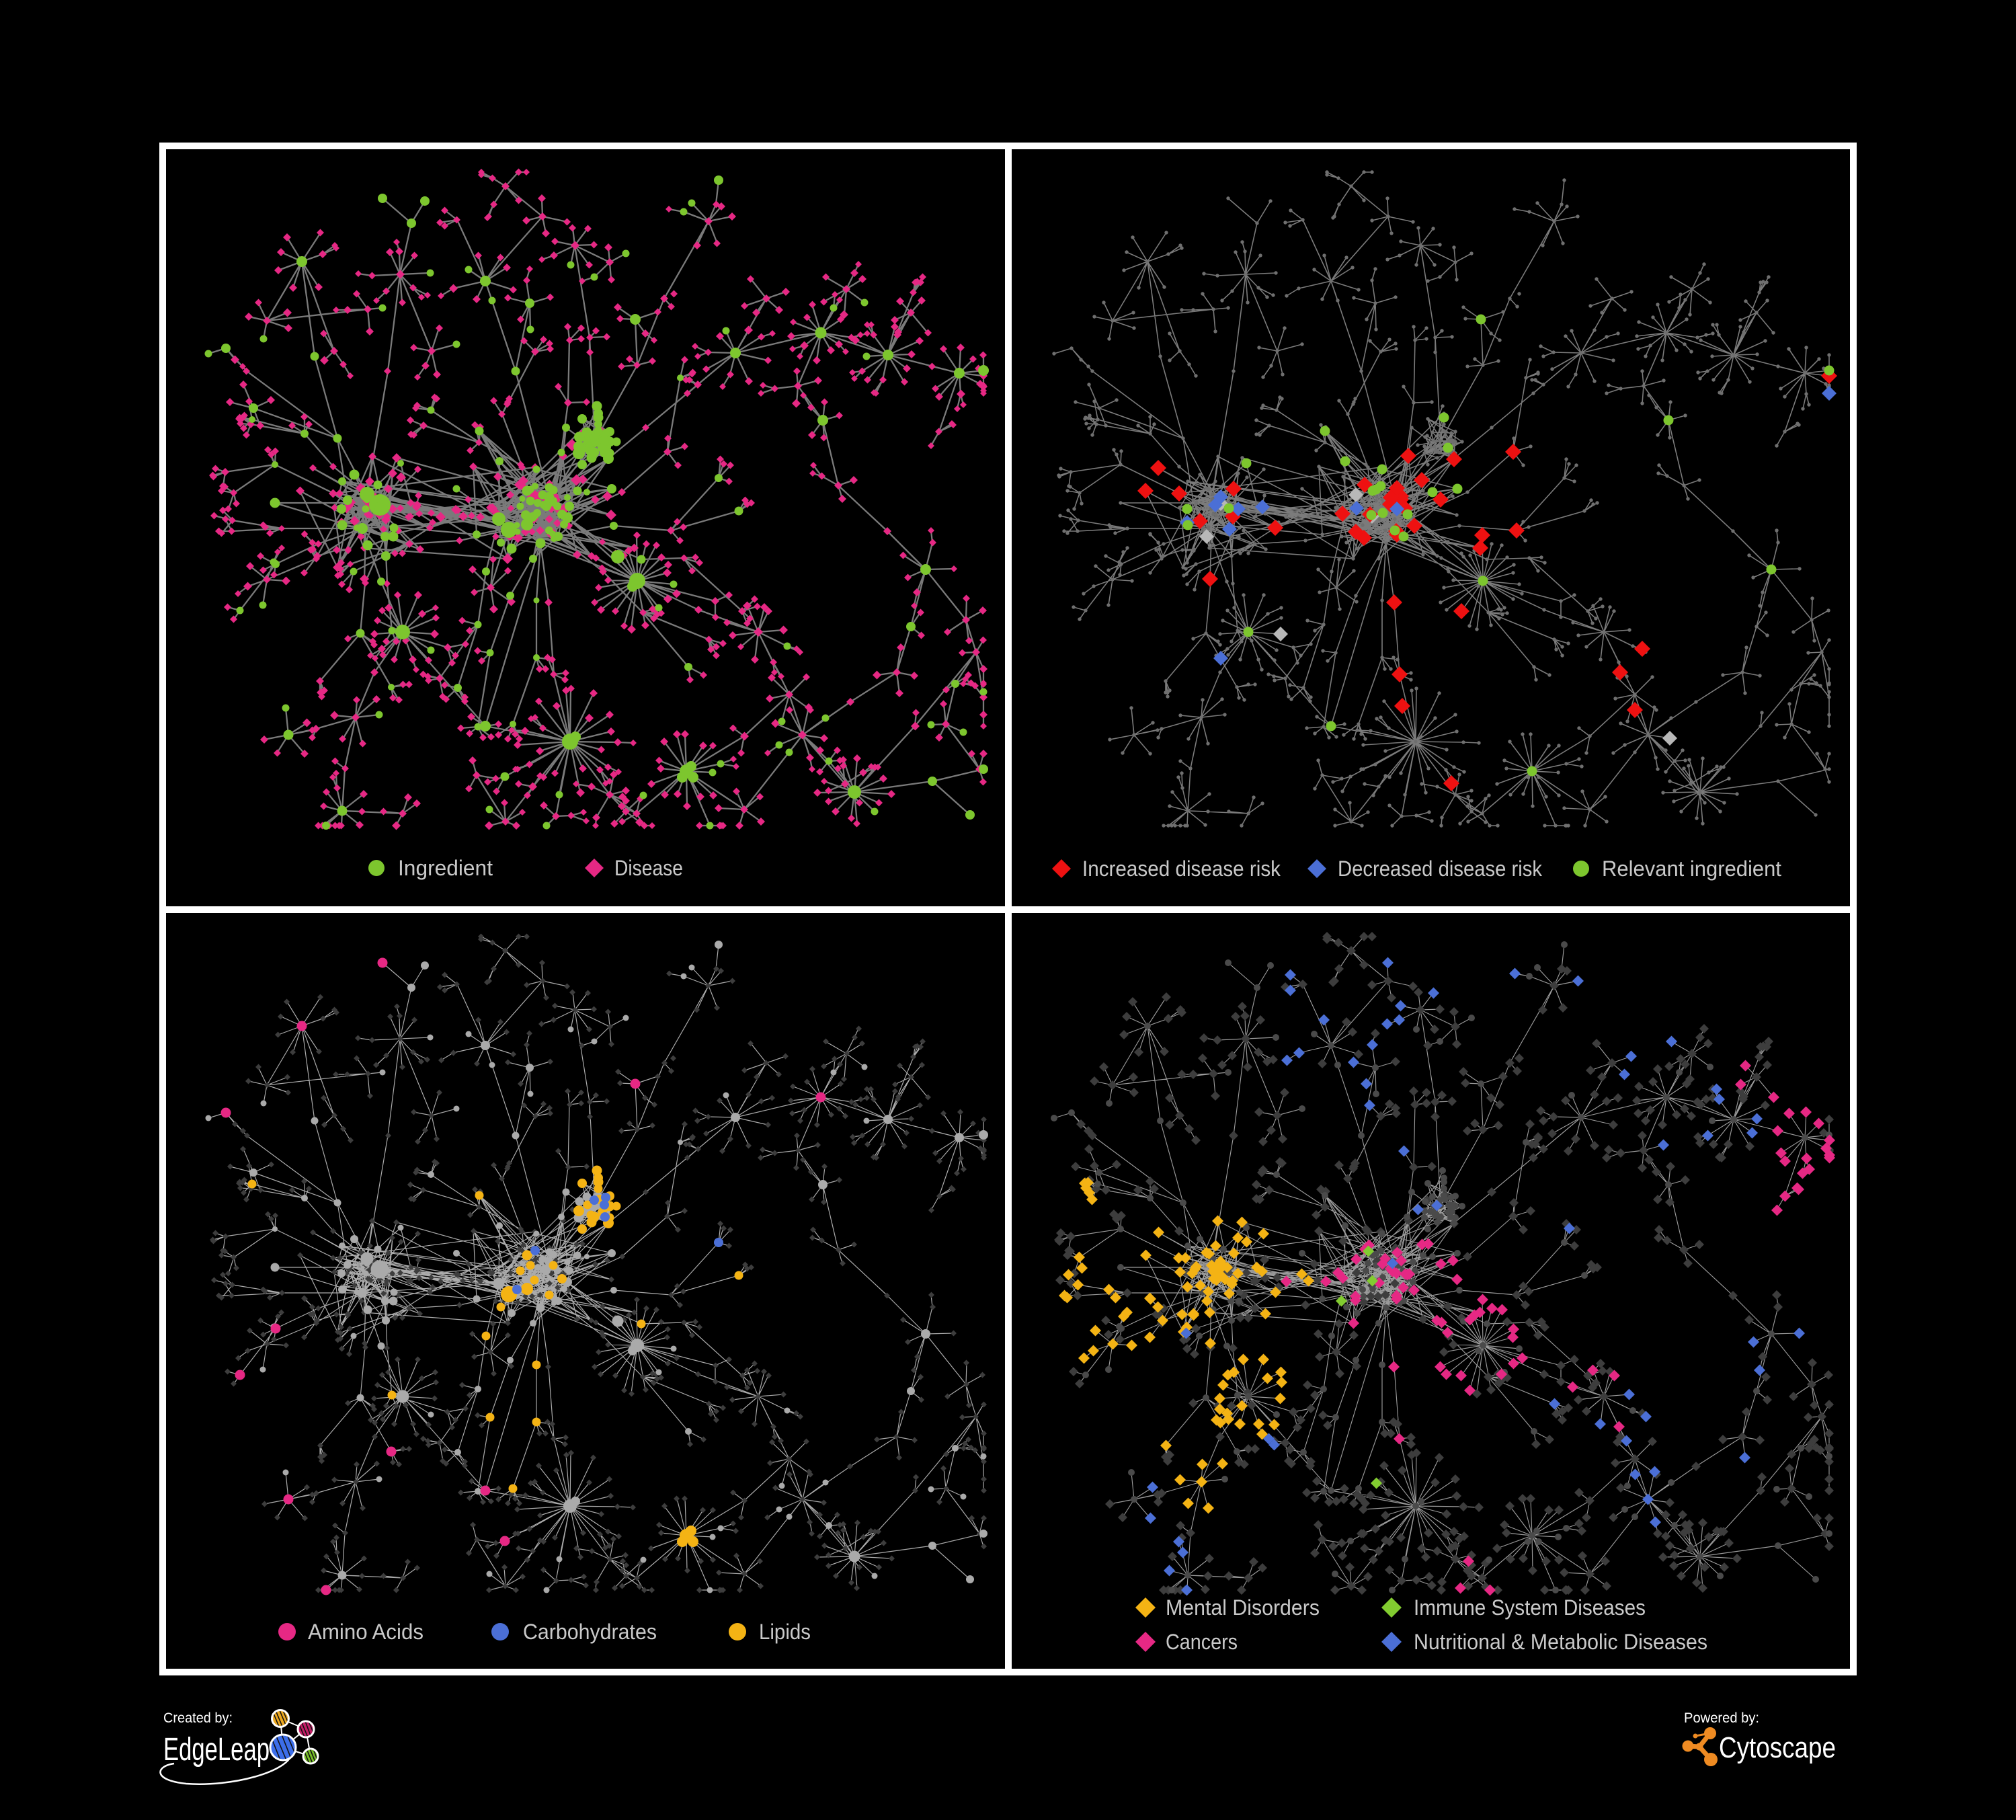  I want to click on svg-text: Mental Disorders, so click(1243, 1607).